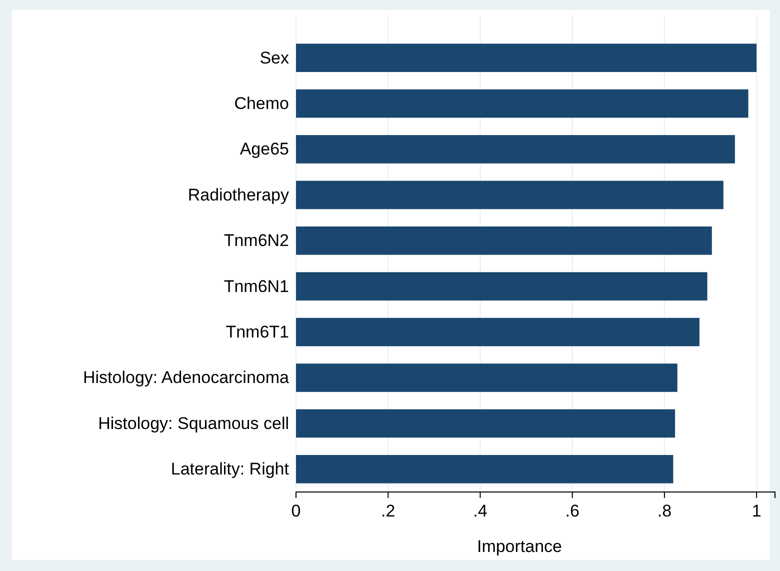  Describe the element at coordinates (186, 378) in the screenshot. I see `y-tick-label: Histology: Adenocarcinoma` at that location.